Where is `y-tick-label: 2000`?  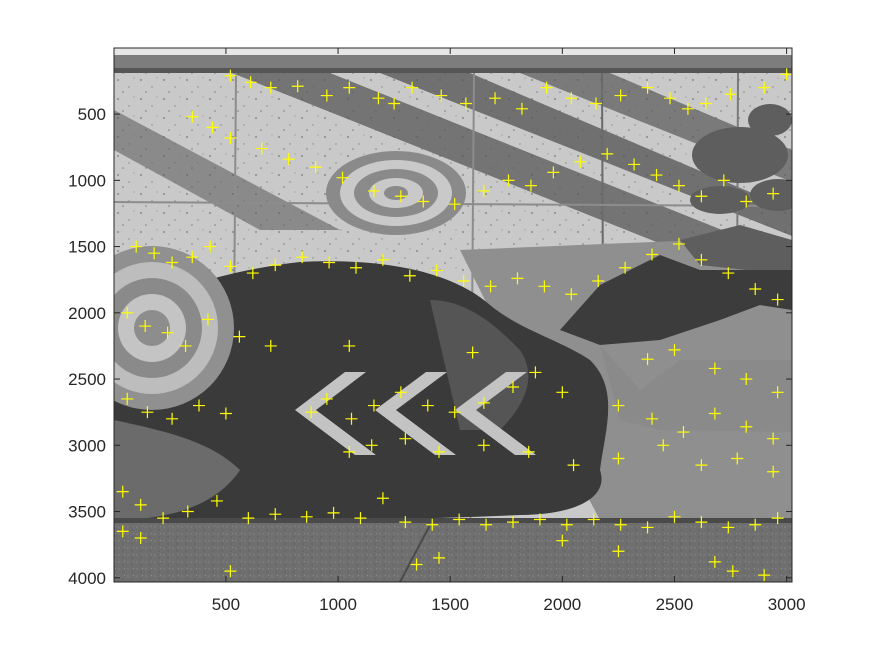
y-tick-label: 2000 is located at coordinates (87, 313).